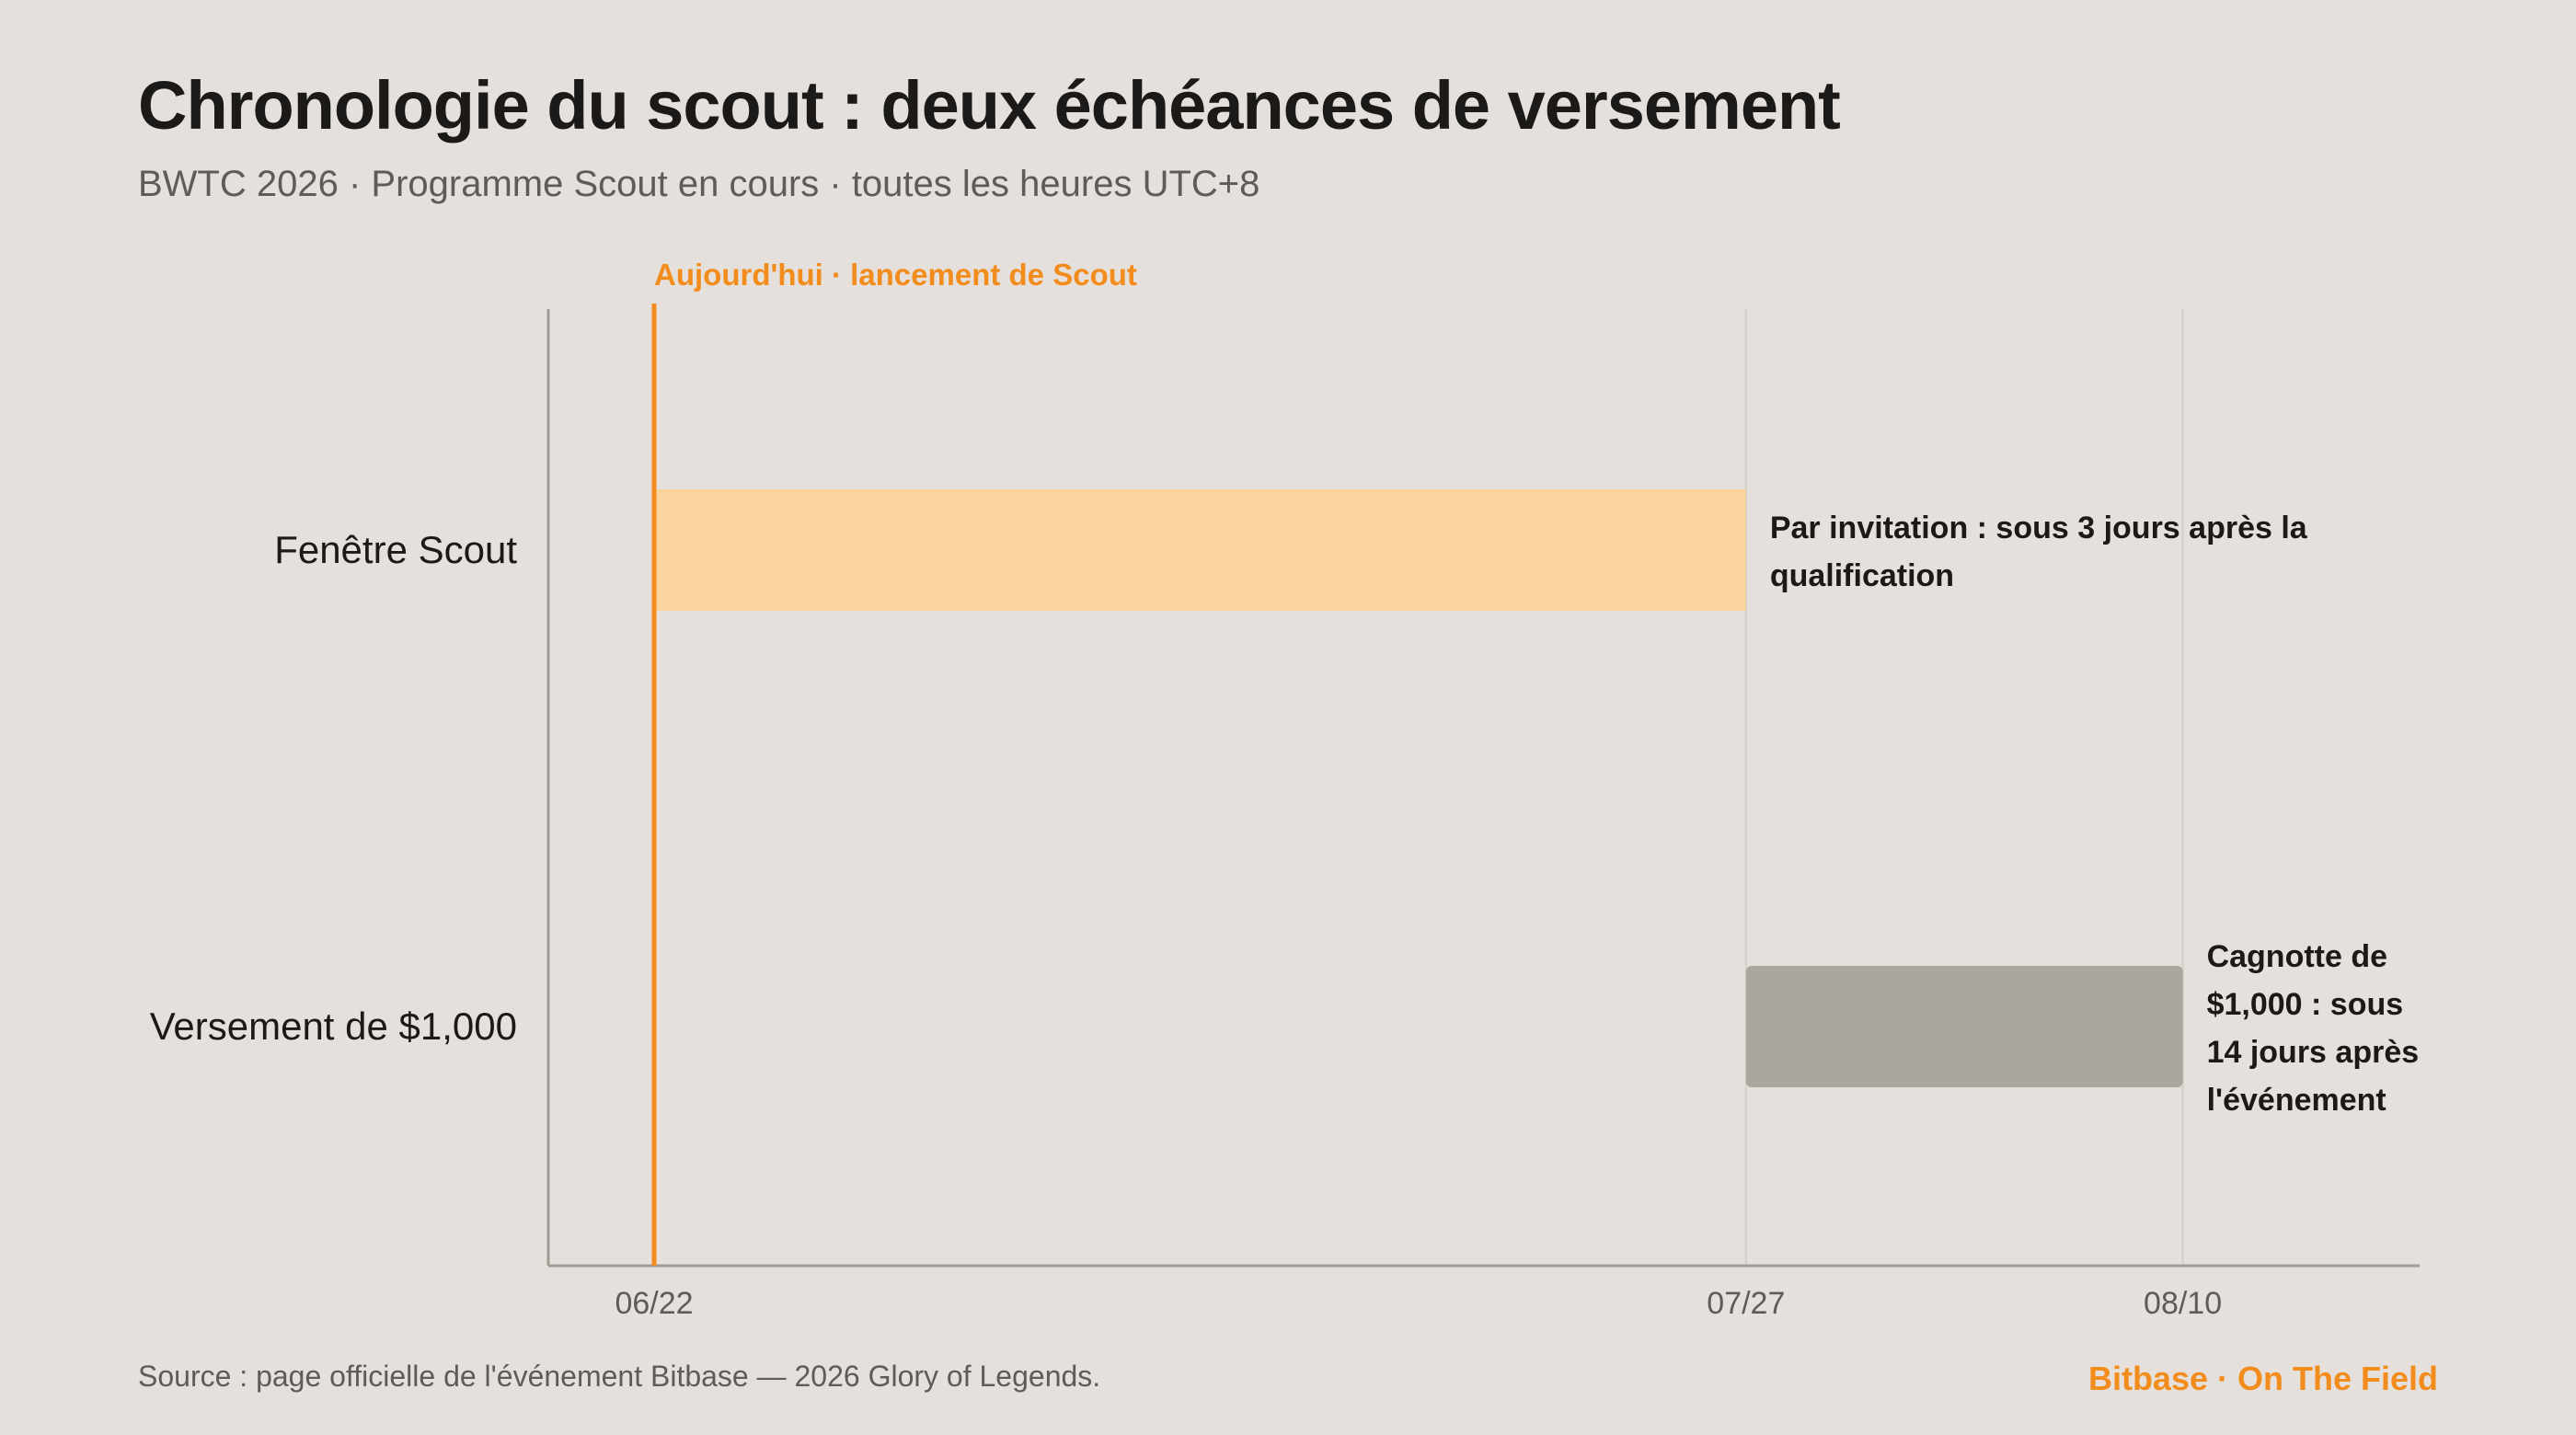  I want to click on x-tick-label-08-10: 08/10, so click(2183, 1303).